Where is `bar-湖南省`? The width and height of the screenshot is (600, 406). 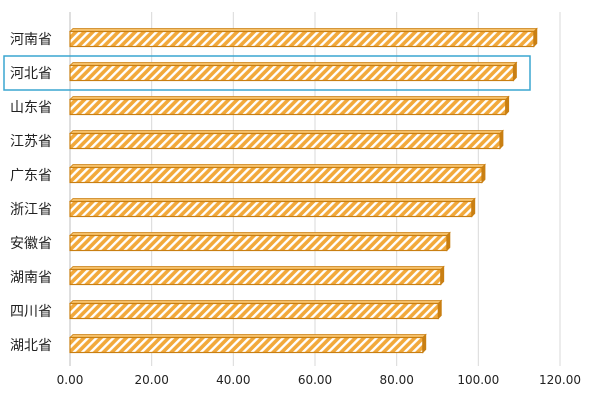 bar-湖南省 is located at coordinates (257, 275).